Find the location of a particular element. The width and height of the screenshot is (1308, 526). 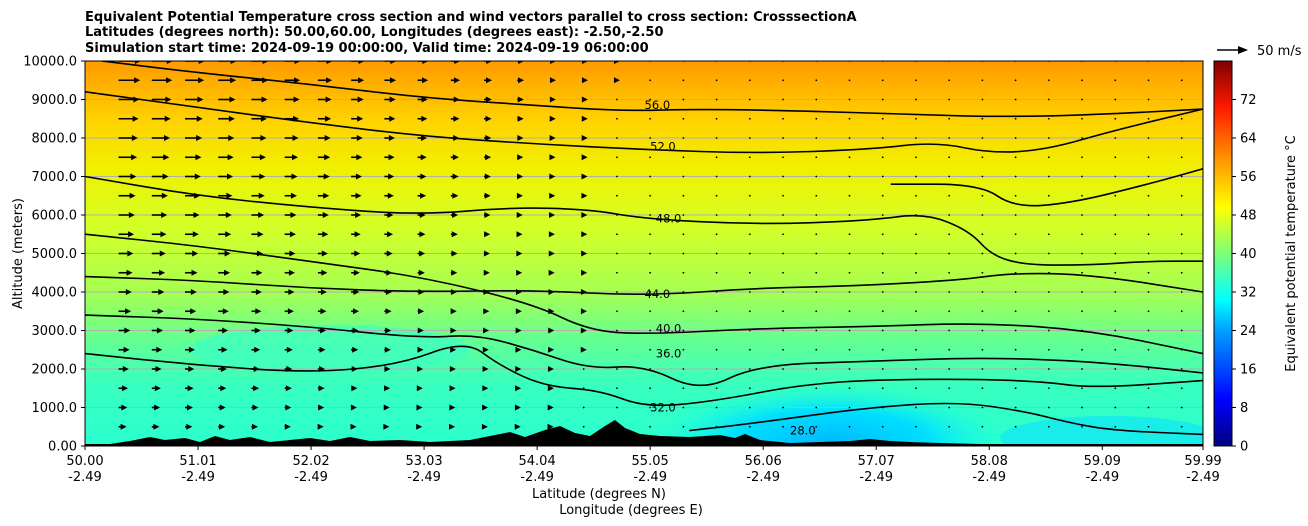

contour-label: 52.0 is located at coordinates (663, 146).